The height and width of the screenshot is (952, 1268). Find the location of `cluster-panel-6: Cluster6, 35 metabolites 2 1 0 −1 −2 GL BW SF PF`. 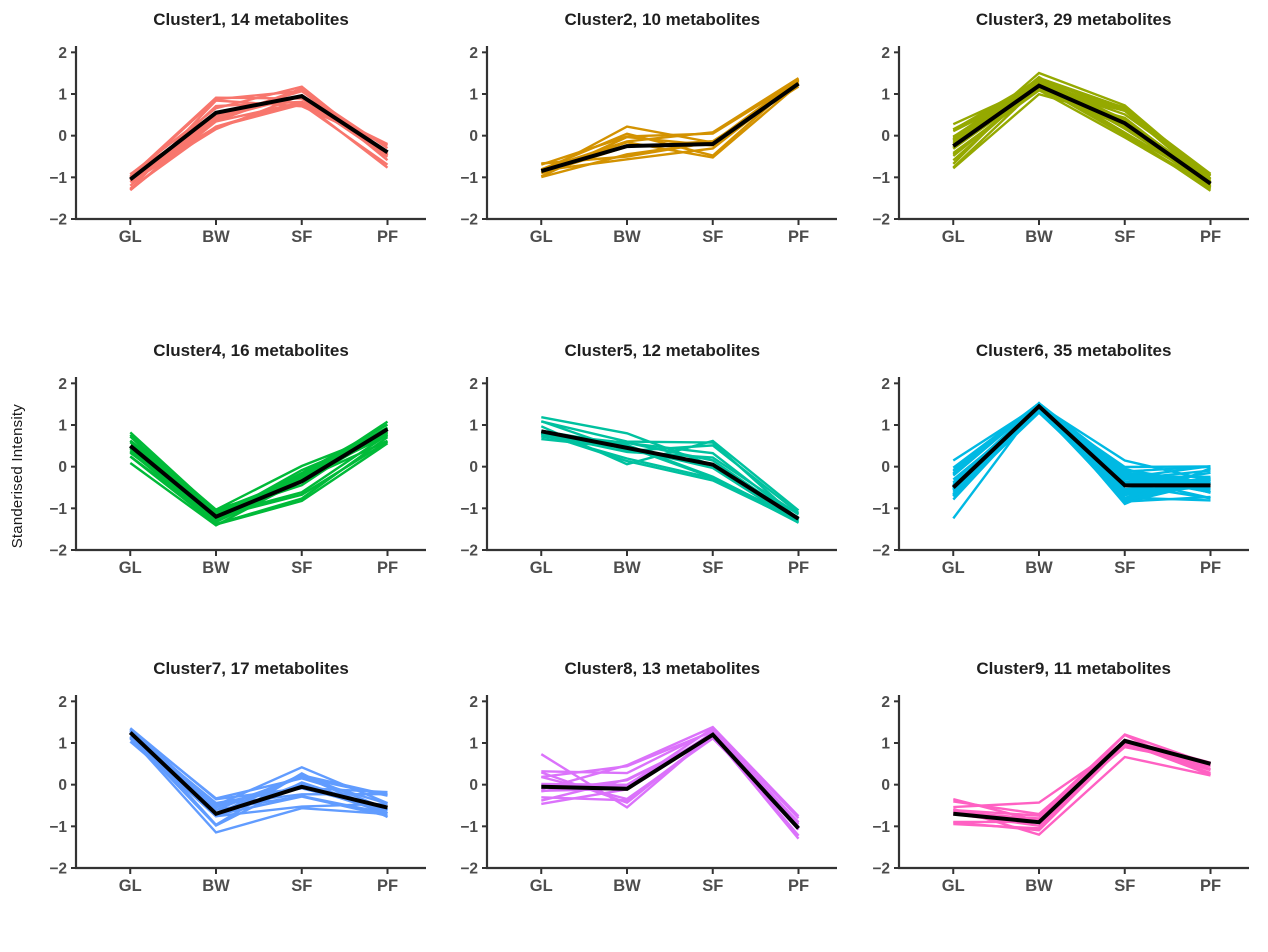

cluster-panel-6: Cluster6, 35 metabolites 2 1 0 −1 −2 GL BW SF PF is located at coordinates (1062, 475).